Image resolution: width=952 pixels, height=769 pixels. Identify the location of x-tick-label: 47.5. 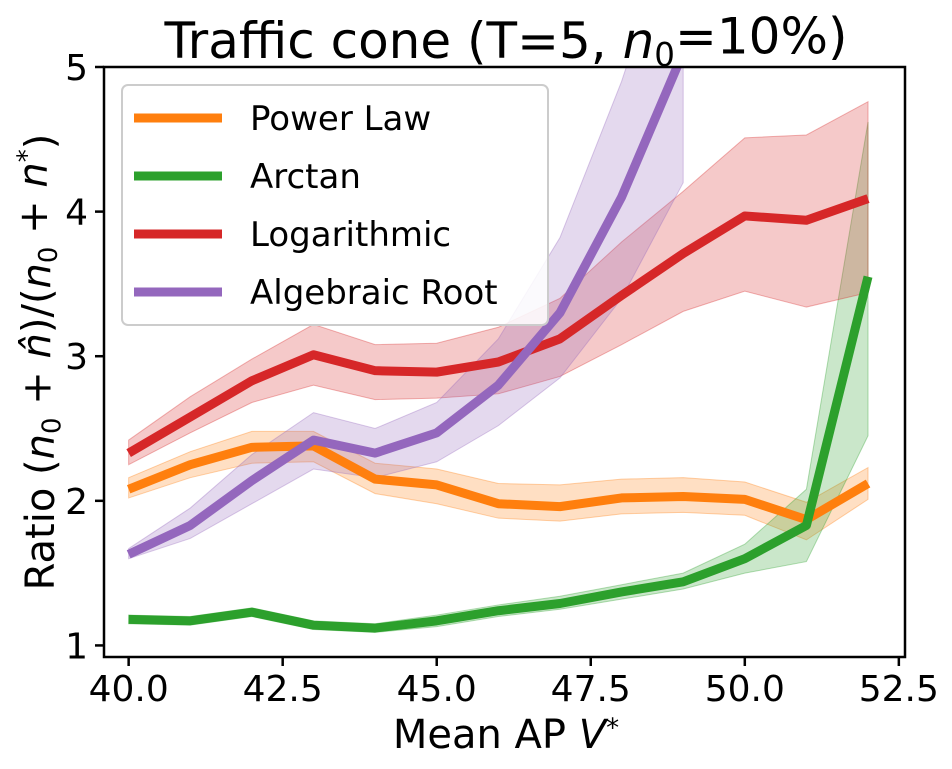
(591, 689).